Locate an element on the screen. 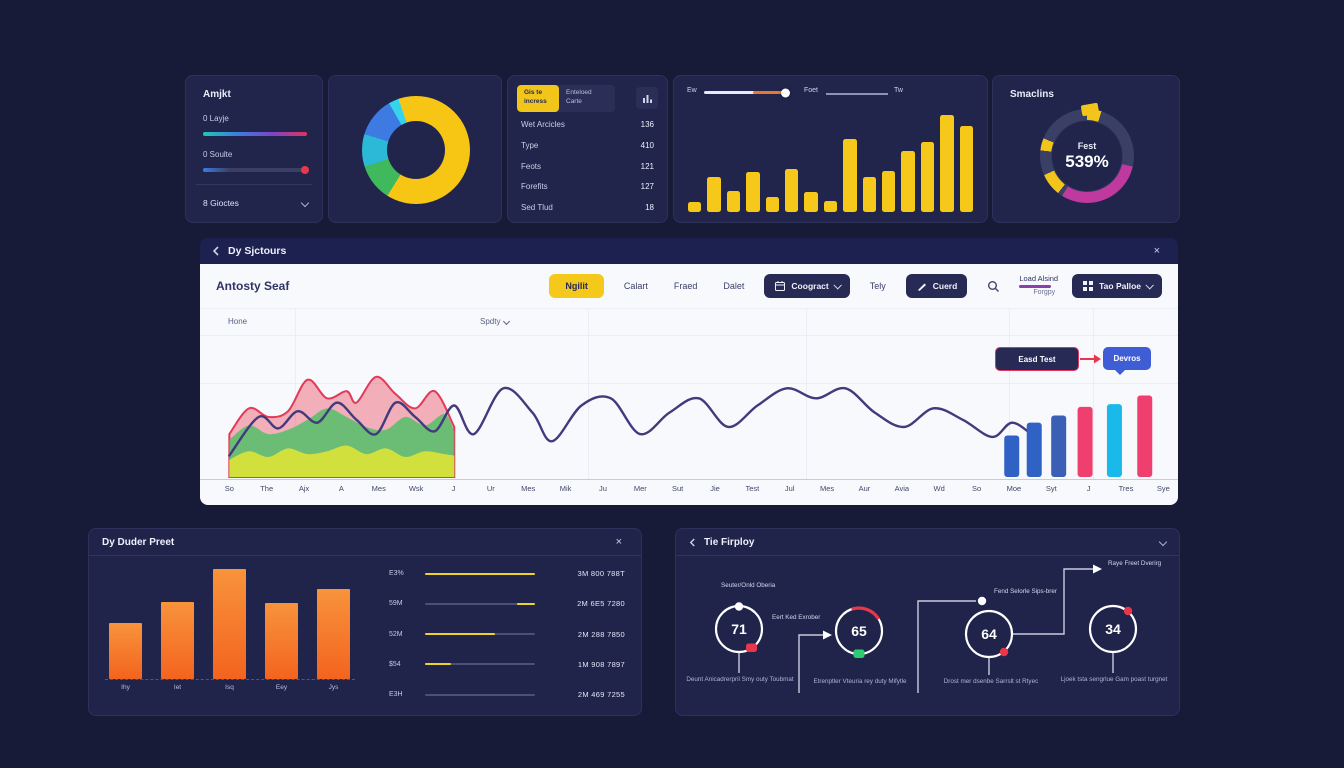  toolbar-item-tely: Tely is located at coordinates (878, 286).